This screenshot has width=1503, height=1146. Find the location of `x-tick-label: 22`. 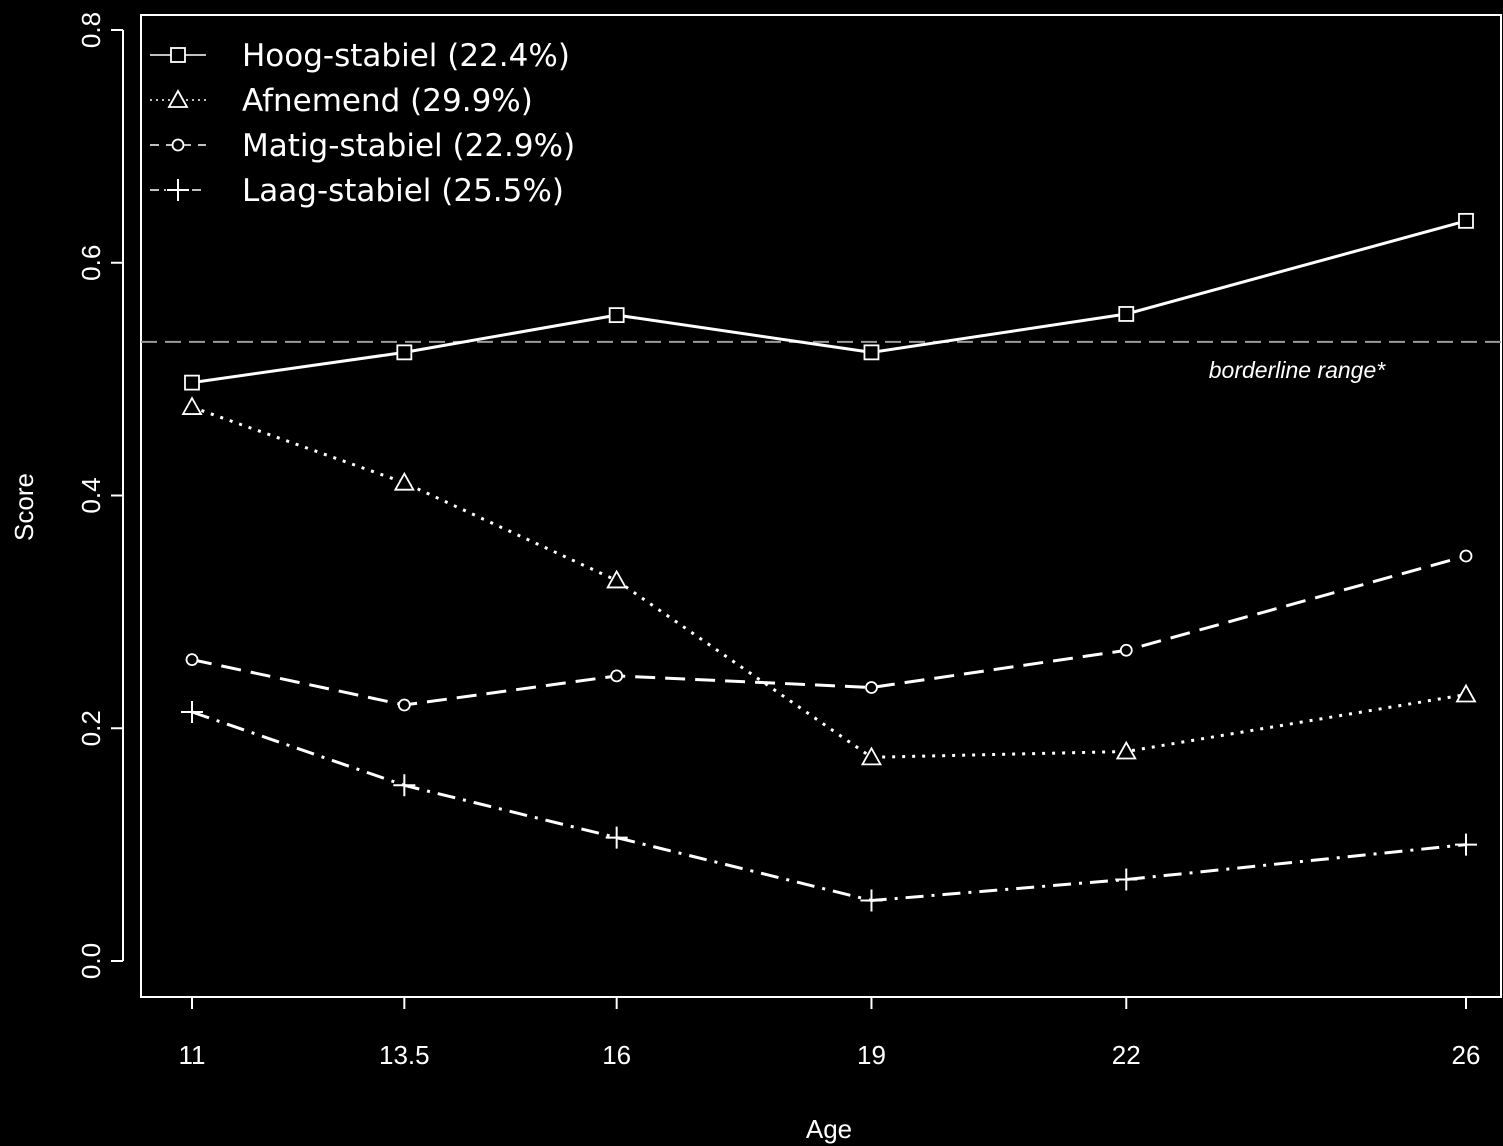

x-tick-label: 22 is located at coordinates (1126, 1055).